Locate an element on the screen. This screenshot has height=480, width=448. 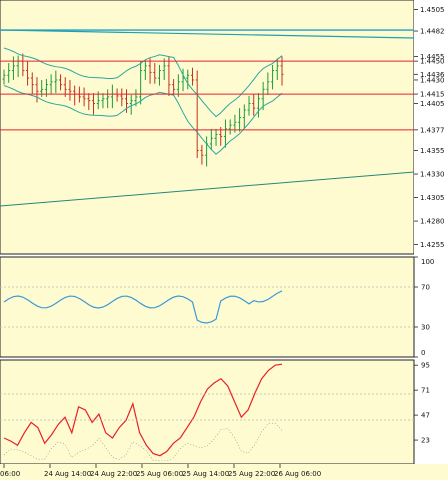
osc1-tick-label: 100 is located at coordinates (427, 262).